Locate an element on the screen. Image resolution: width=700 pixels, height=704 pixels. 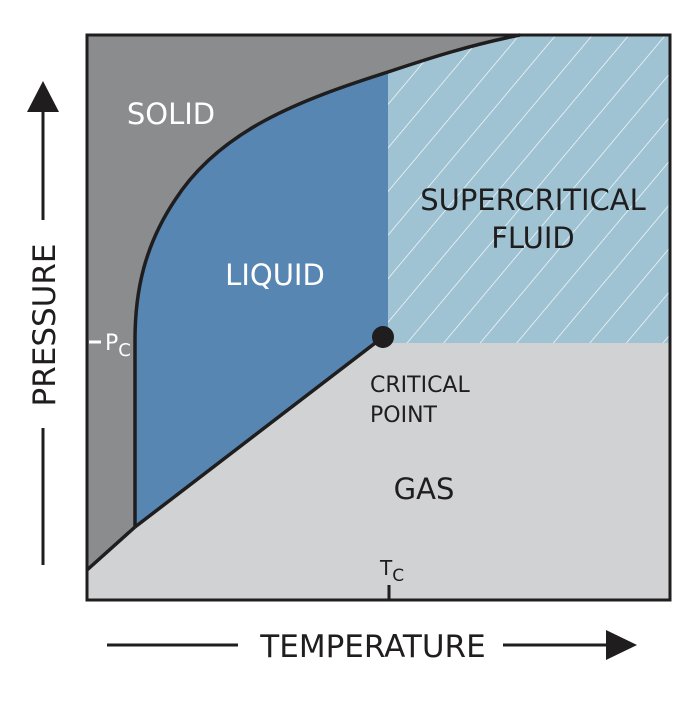
critical-point-marker is located at coordinates (383, 337).